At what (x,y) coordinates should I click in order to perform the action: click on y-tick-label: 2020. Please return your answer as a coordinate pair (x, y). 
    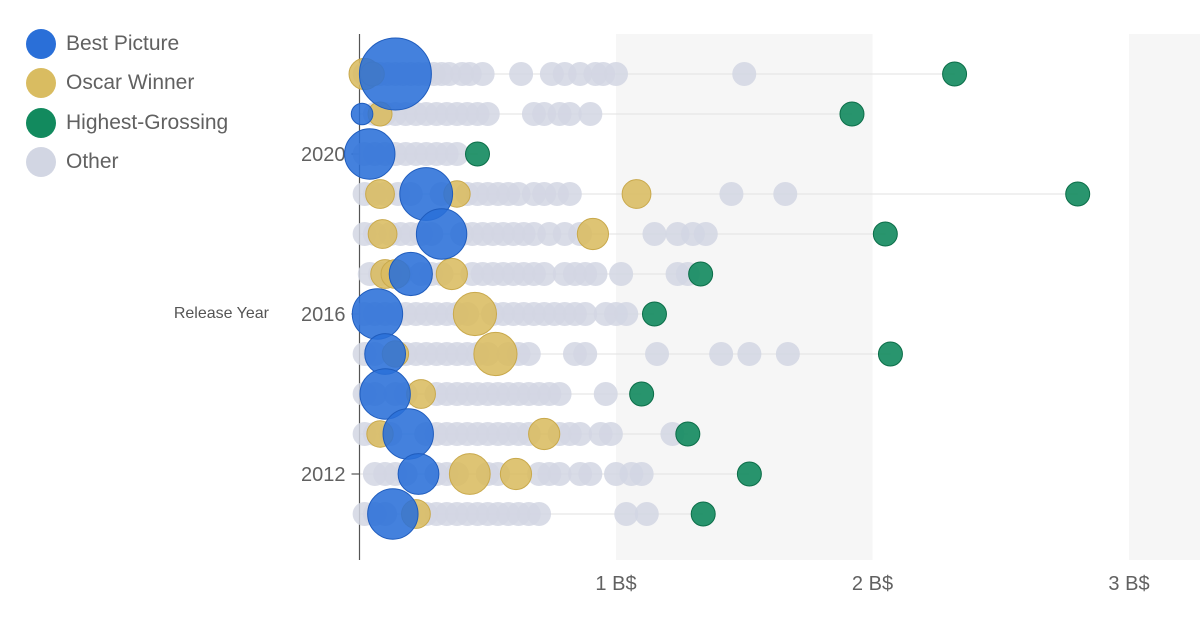
    Looking at the image, I should click on (323, 155).